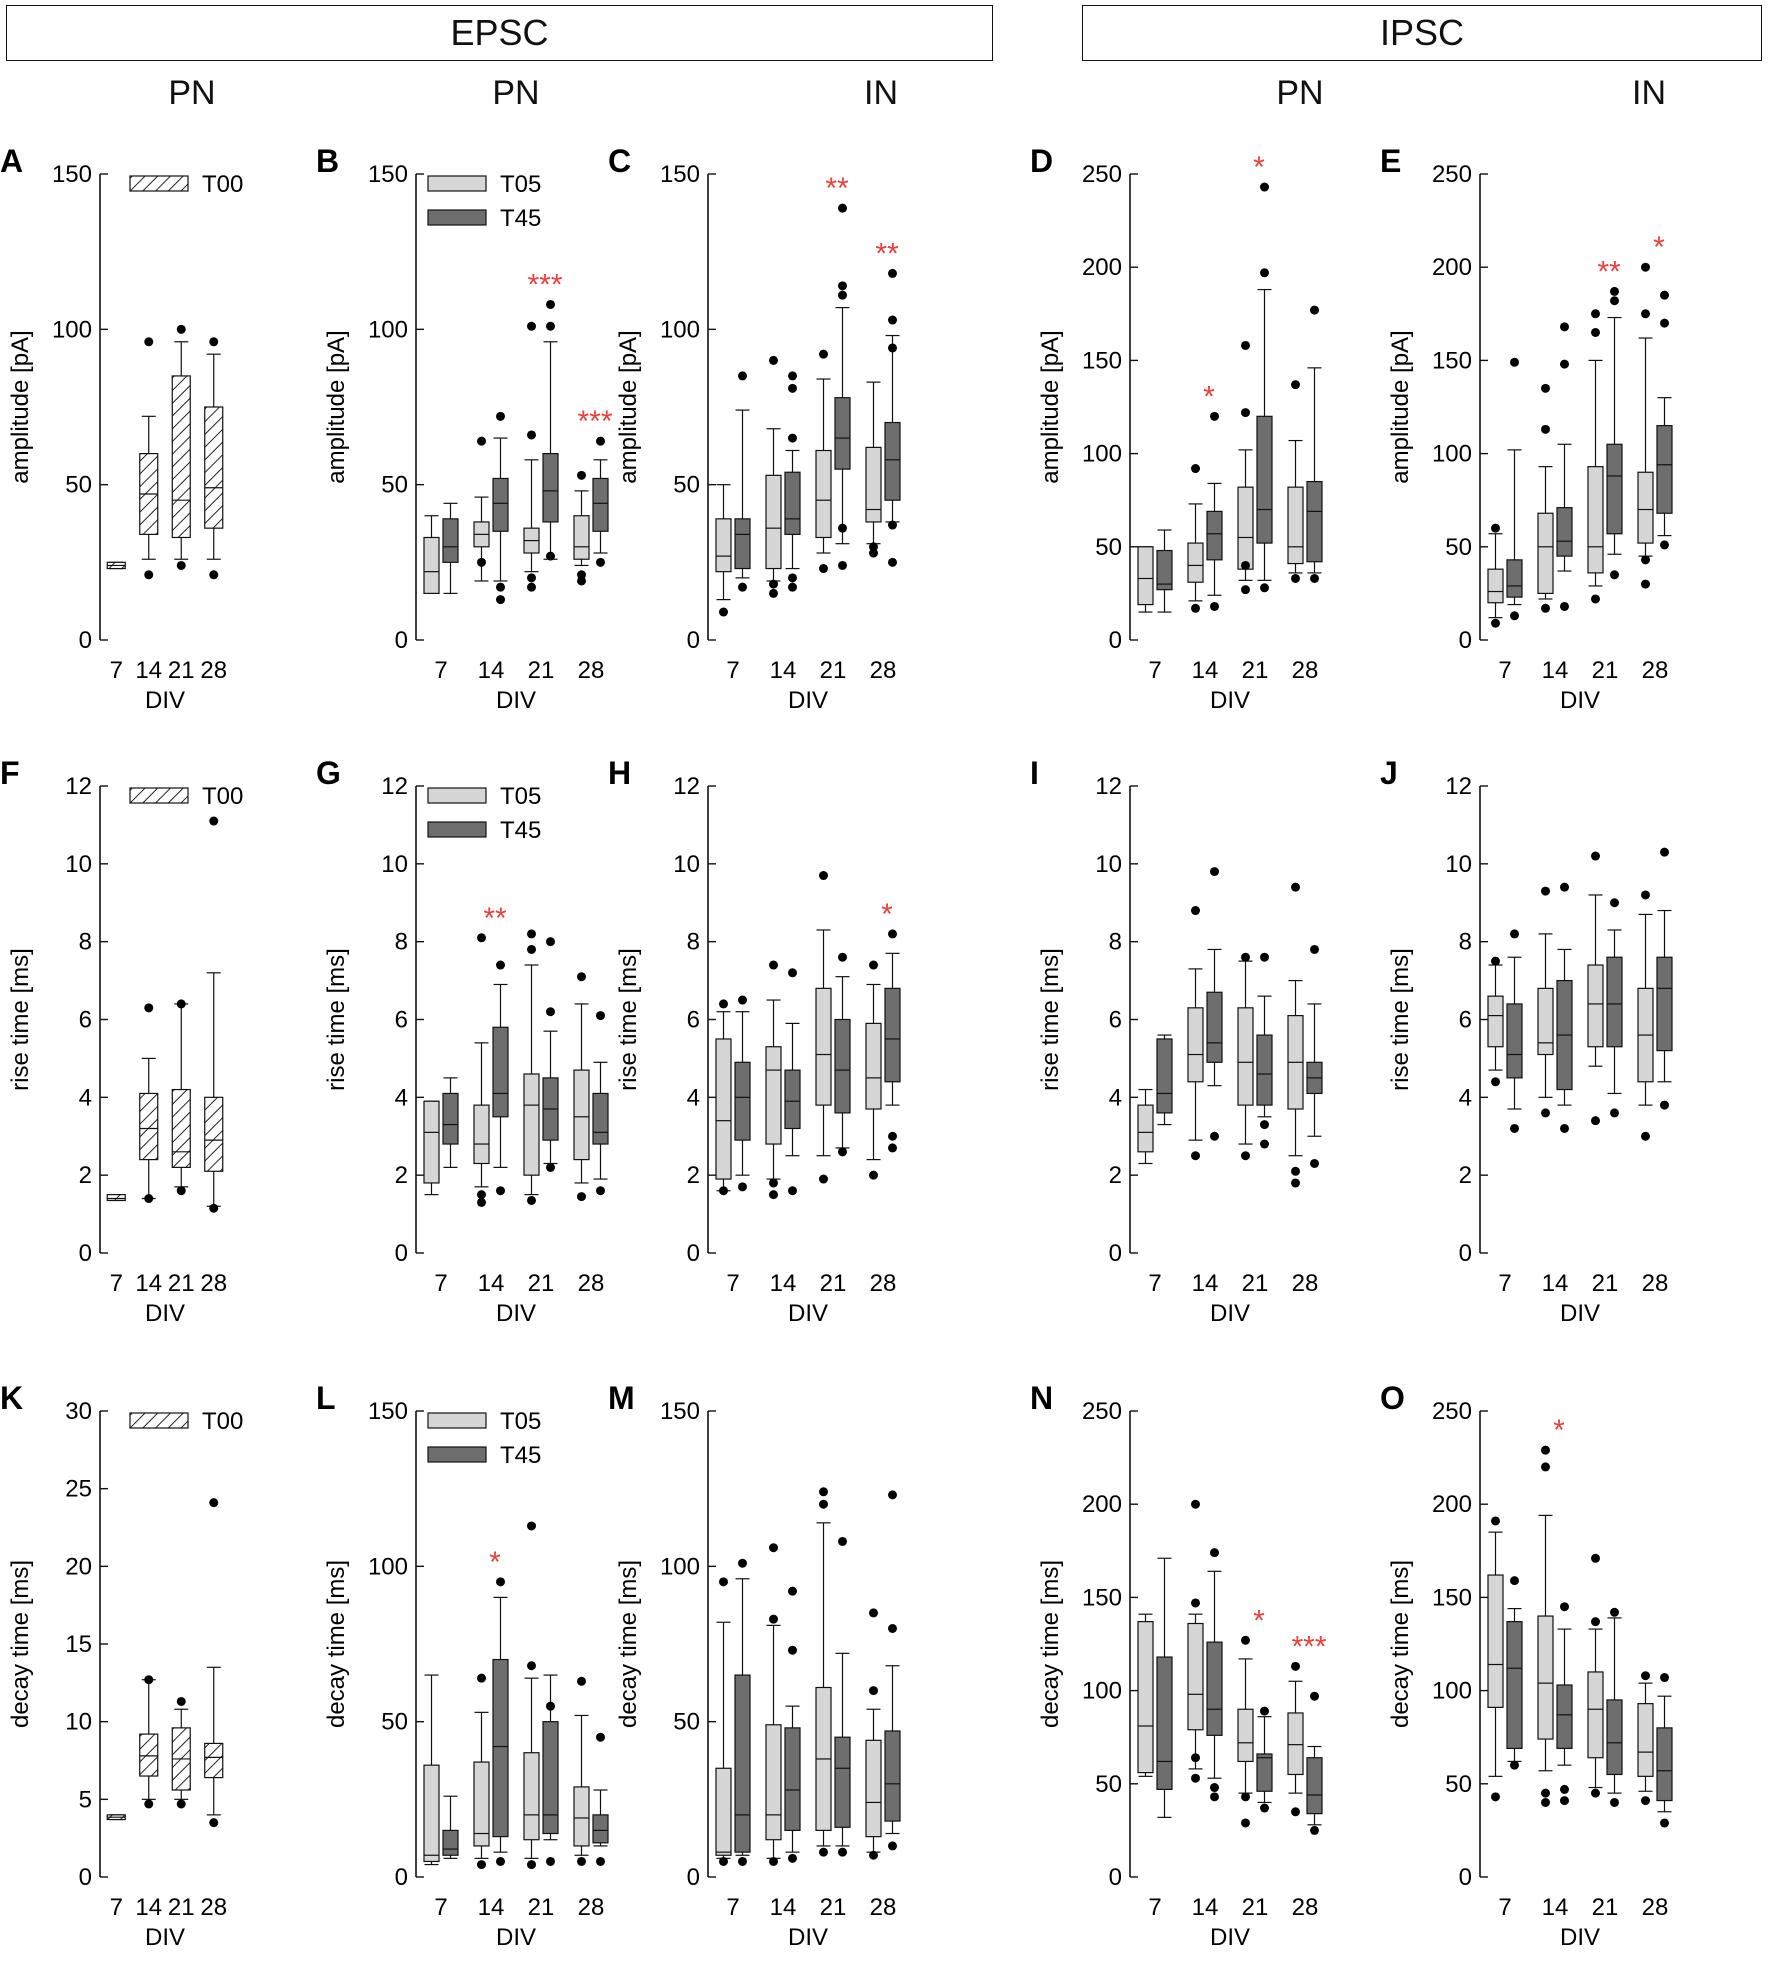  I want to click on column-header-ipsc-pn: PN, so click(1300, 93).